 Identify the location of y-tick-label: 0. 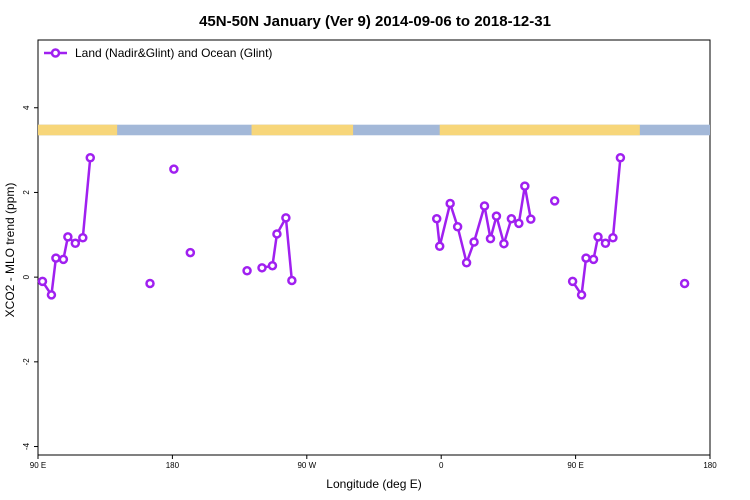
(26, 276).